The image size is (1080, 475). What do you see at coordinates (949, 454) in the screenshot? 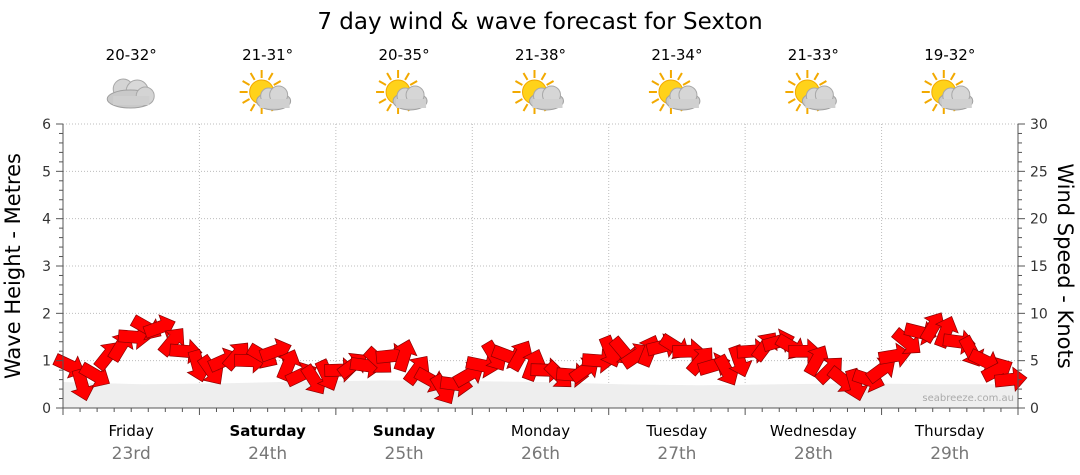
I see `day-date-label: 29th` at bounding box center [949, 454].